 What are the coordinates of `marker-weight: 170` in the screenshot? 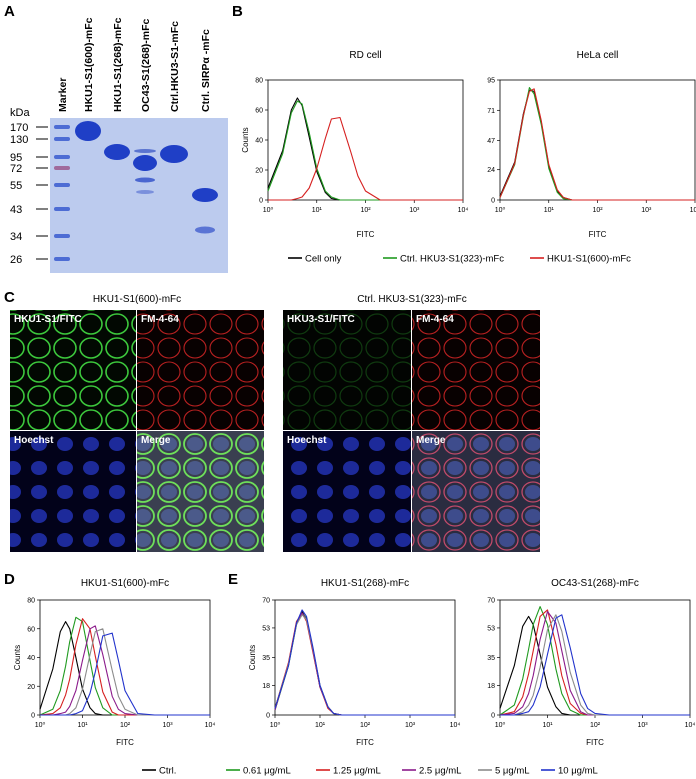 It's located at (19, 128).